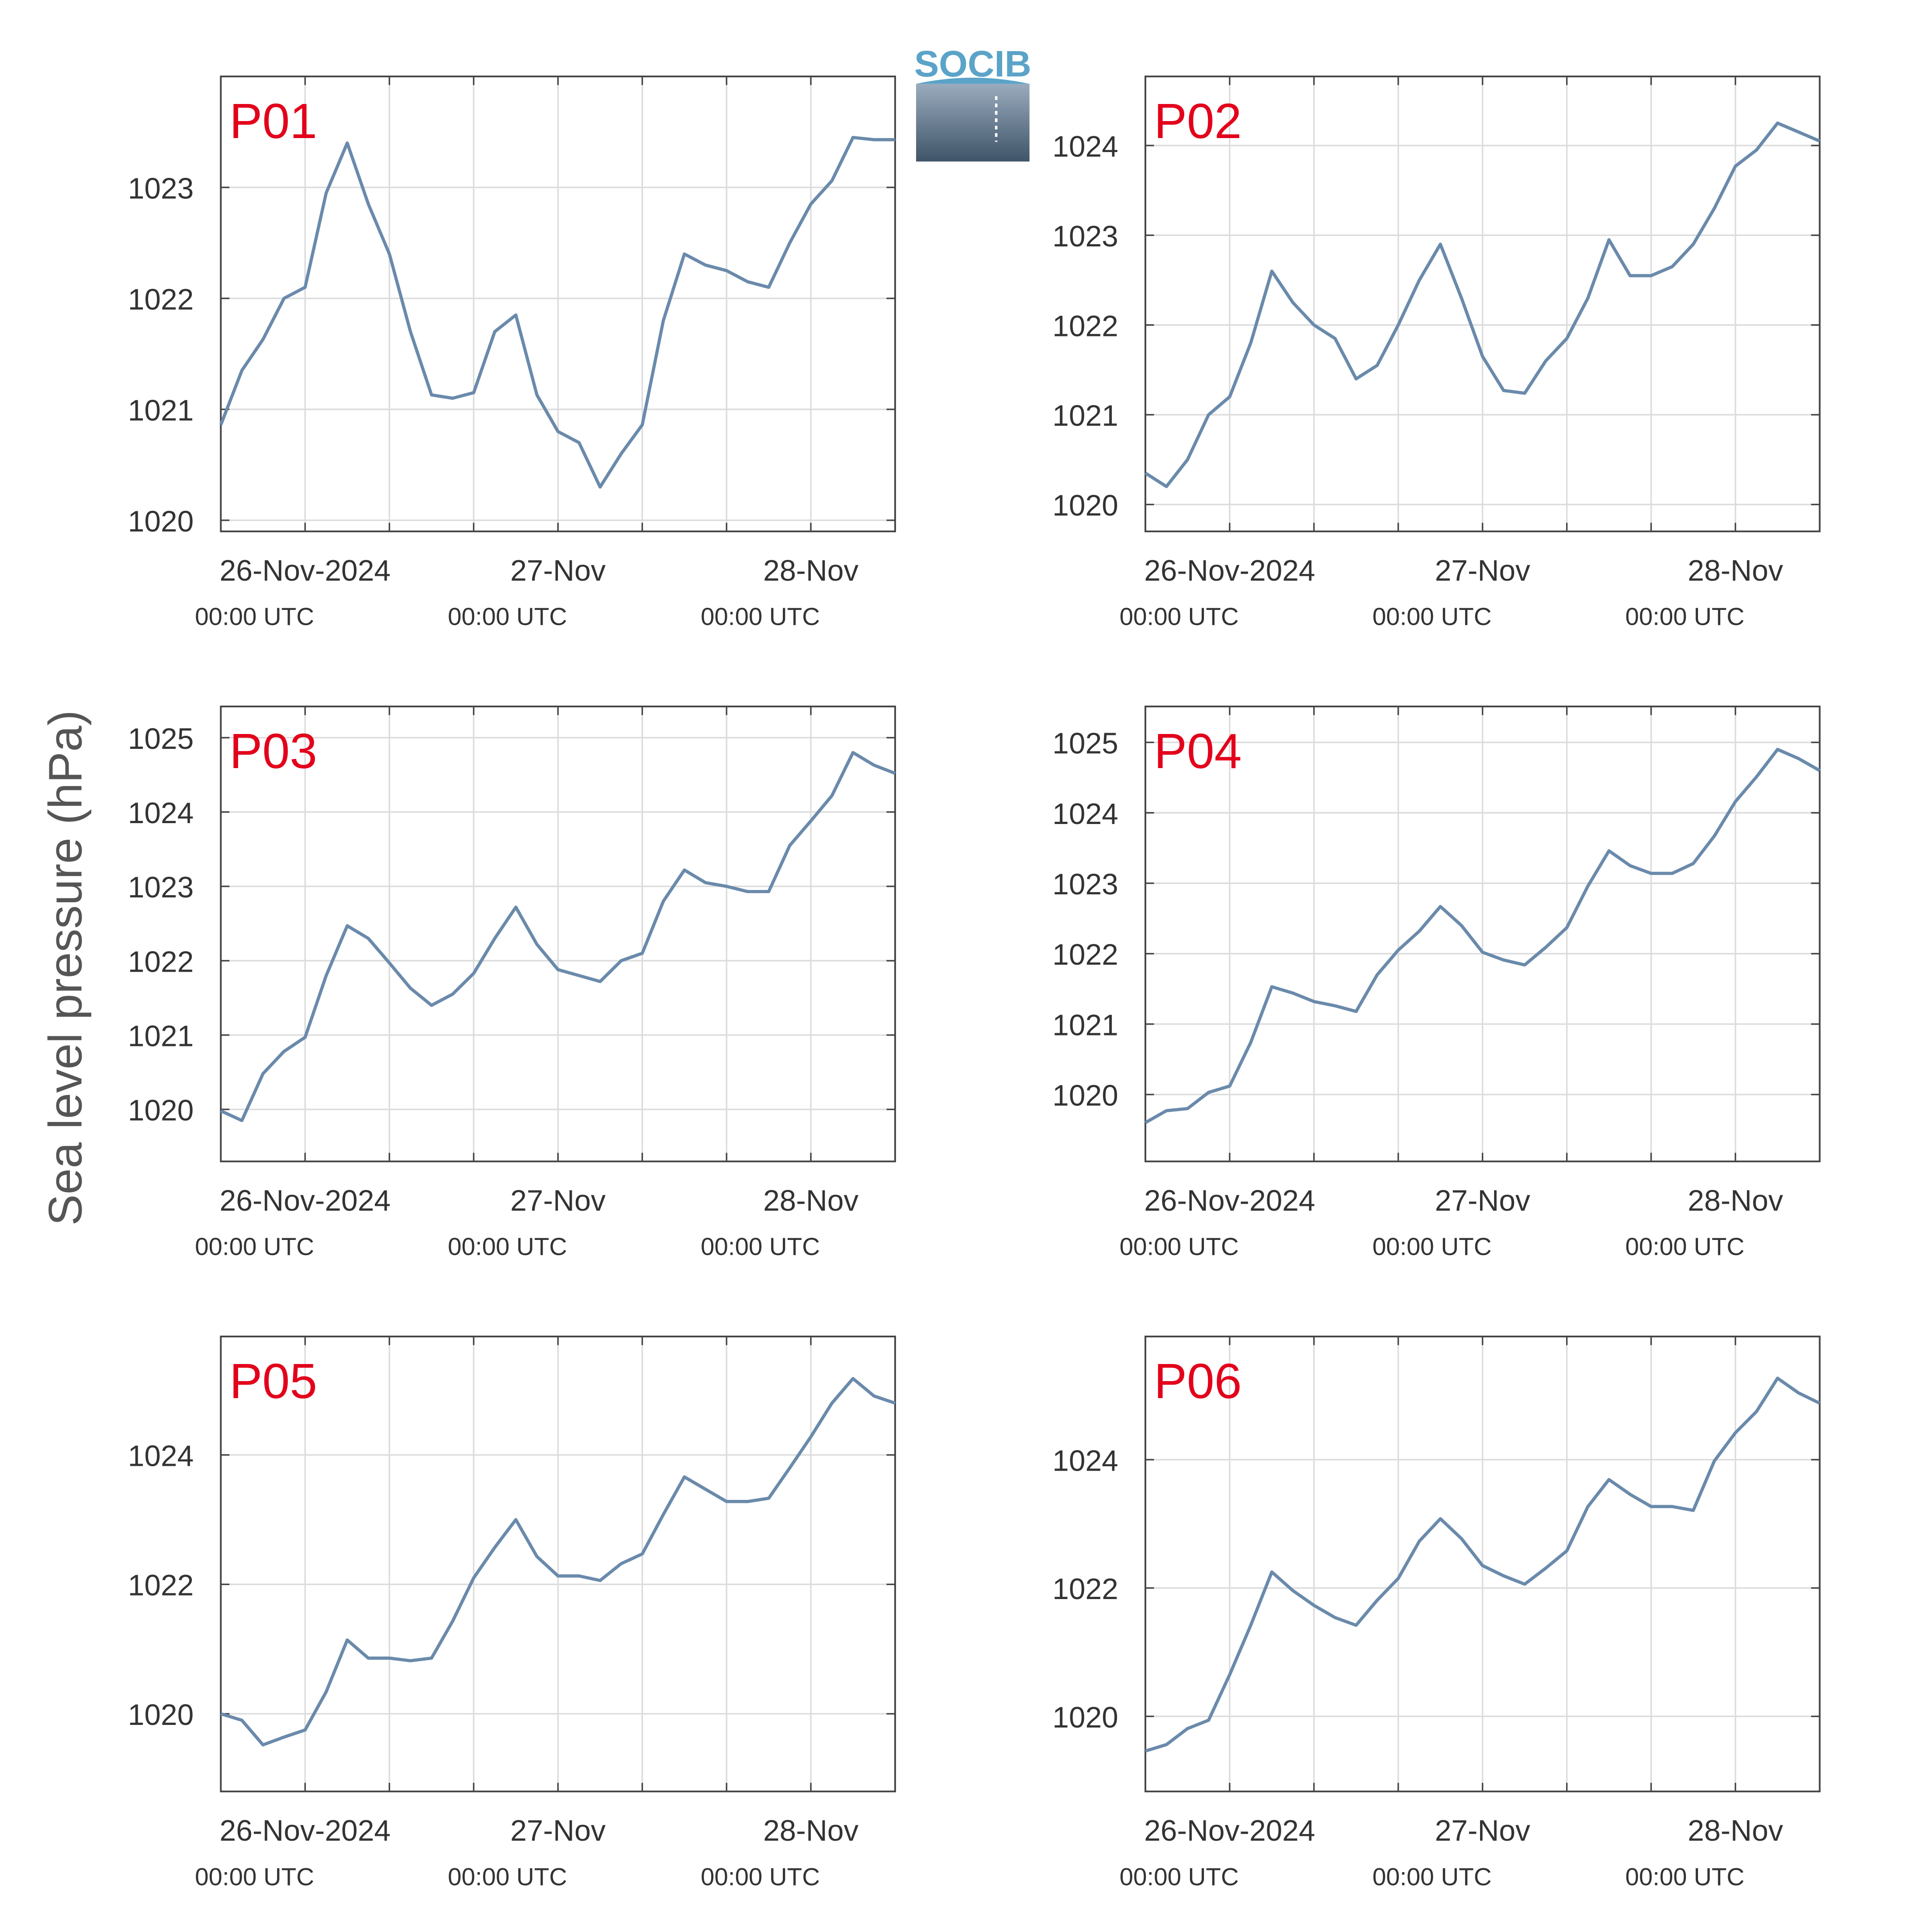 This screenshot has width=1916, height=1932. Describe the element at coordinates (973, 122) in the screenshot. I see `logo-box` at that location.